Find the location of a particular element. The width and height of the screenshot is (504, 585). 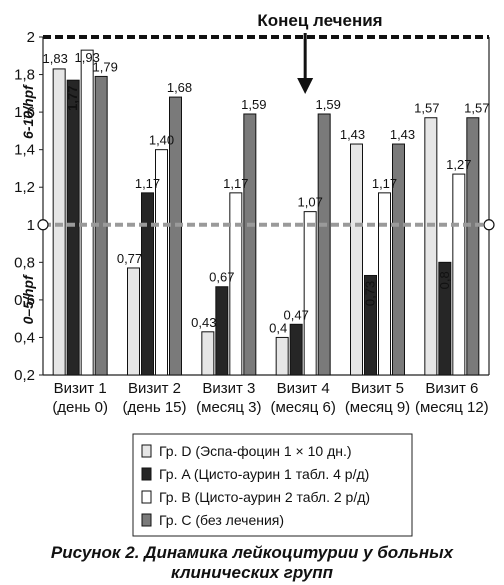

y-tick-label: 1 is located at coordinates (31, 225).